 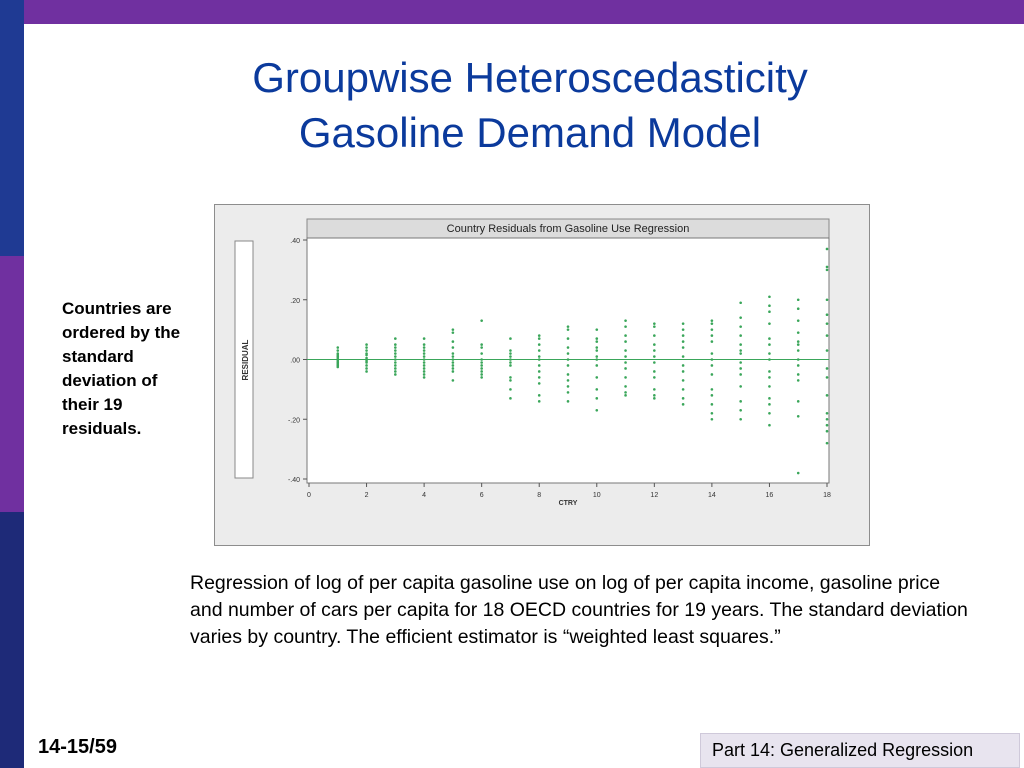 I want to click on top-accent-bar, so click(x=512, y=12).